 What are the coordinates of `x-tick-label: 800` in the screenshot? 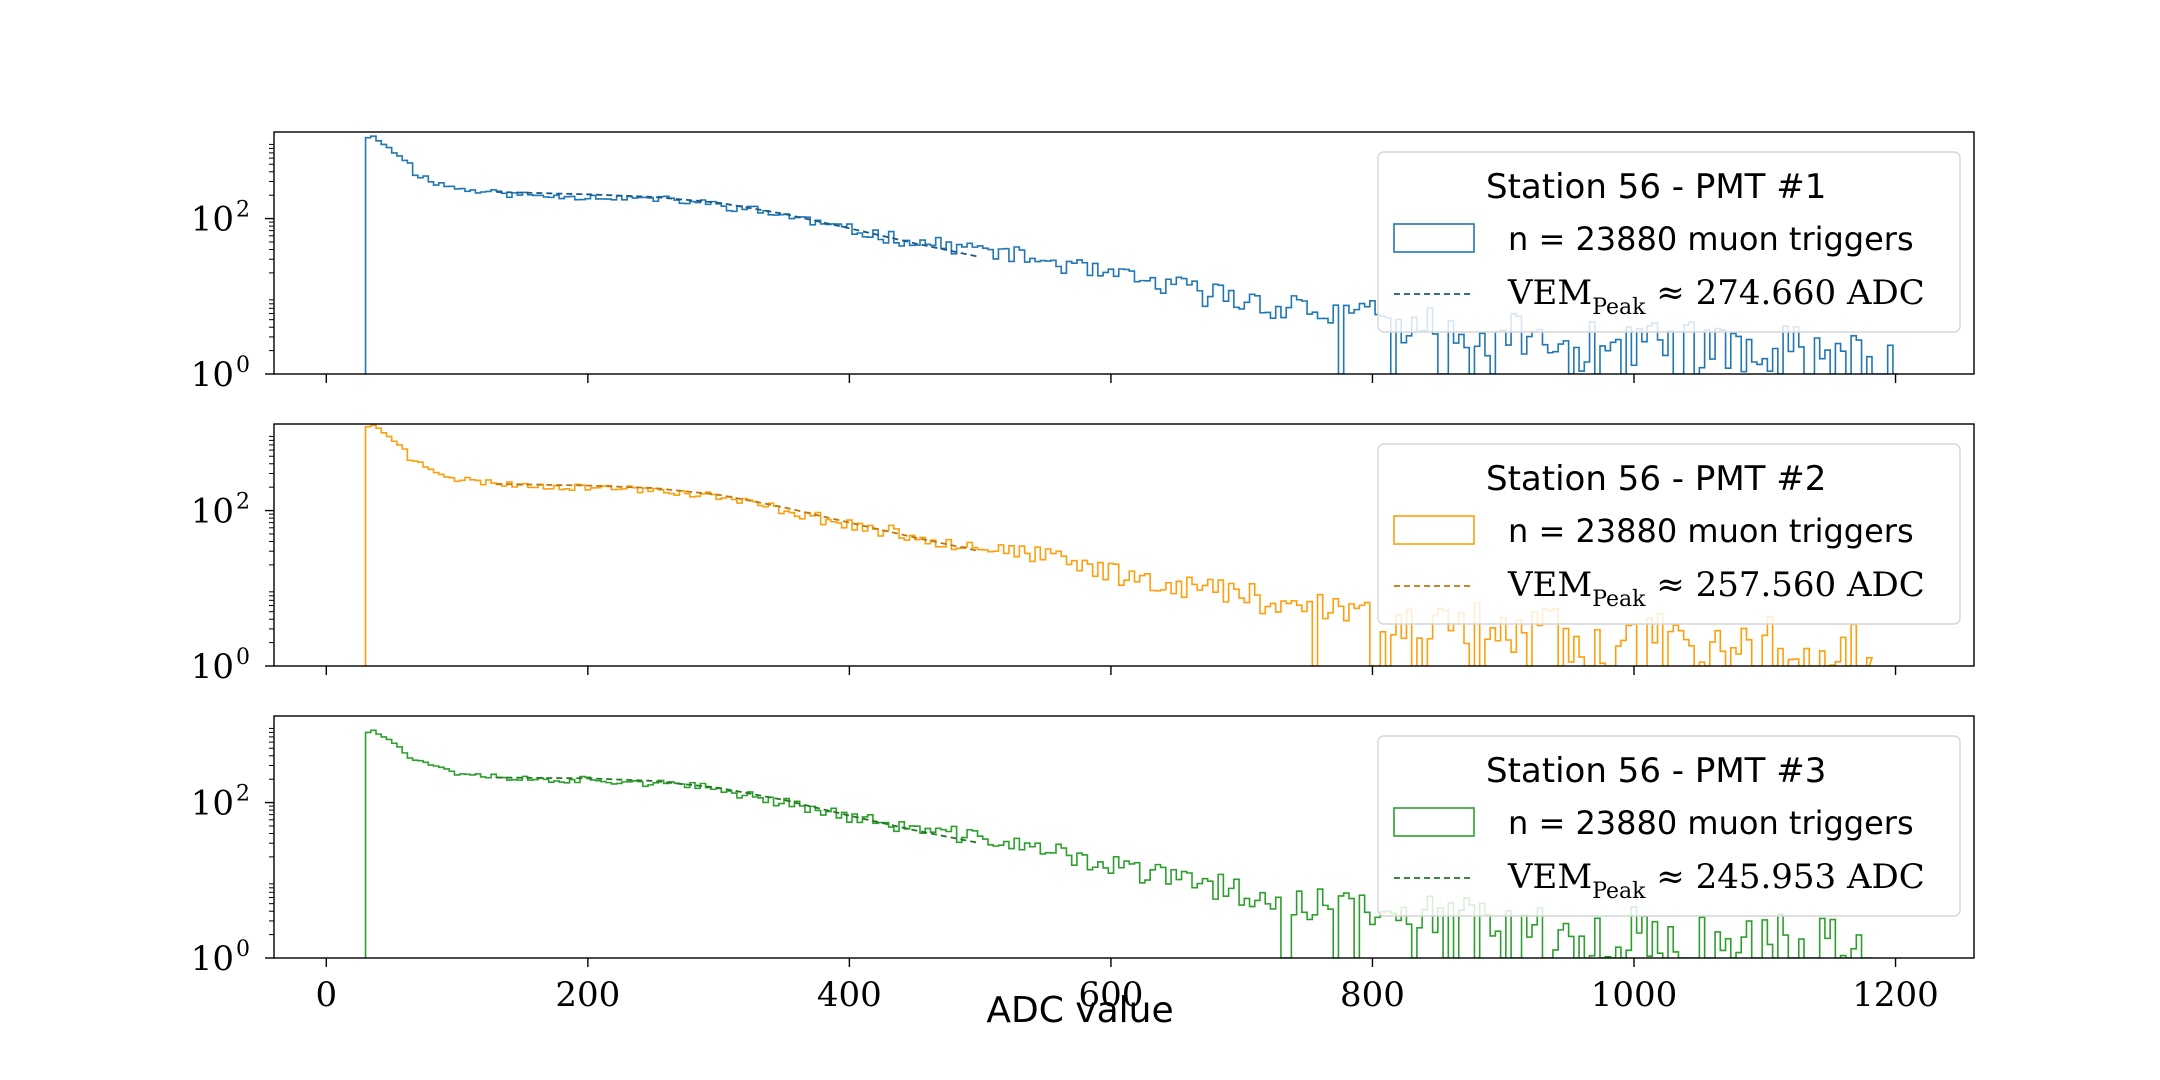 It's located at (1372, 995).